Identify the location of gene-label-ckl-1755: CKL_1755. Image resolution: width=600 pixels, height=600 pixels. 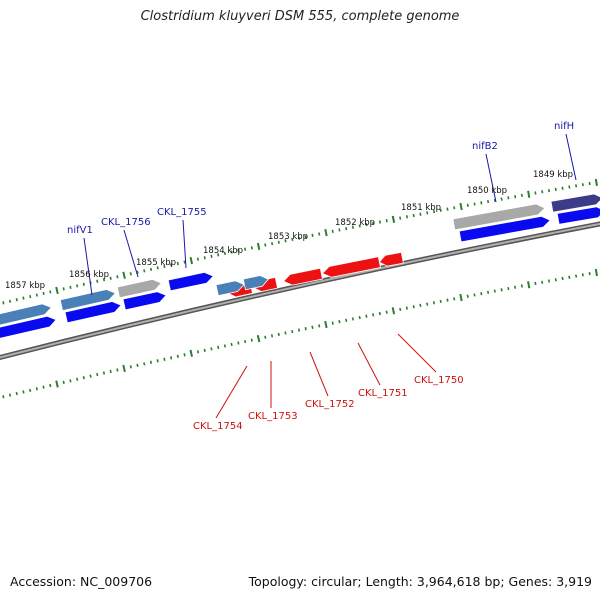
(182, 212).